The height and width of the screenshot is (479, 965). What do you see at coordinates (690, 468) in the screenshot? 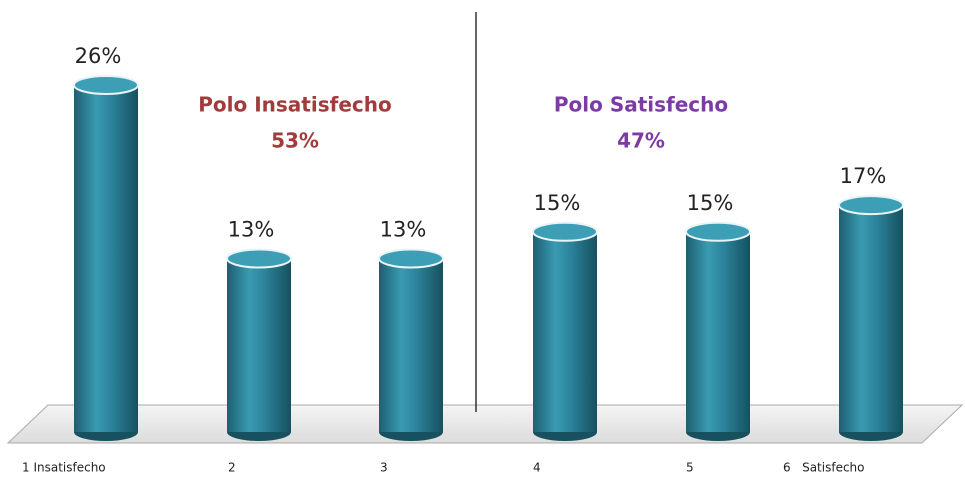
I see `x-tick-label: 5` at bounding box center [690, 468].